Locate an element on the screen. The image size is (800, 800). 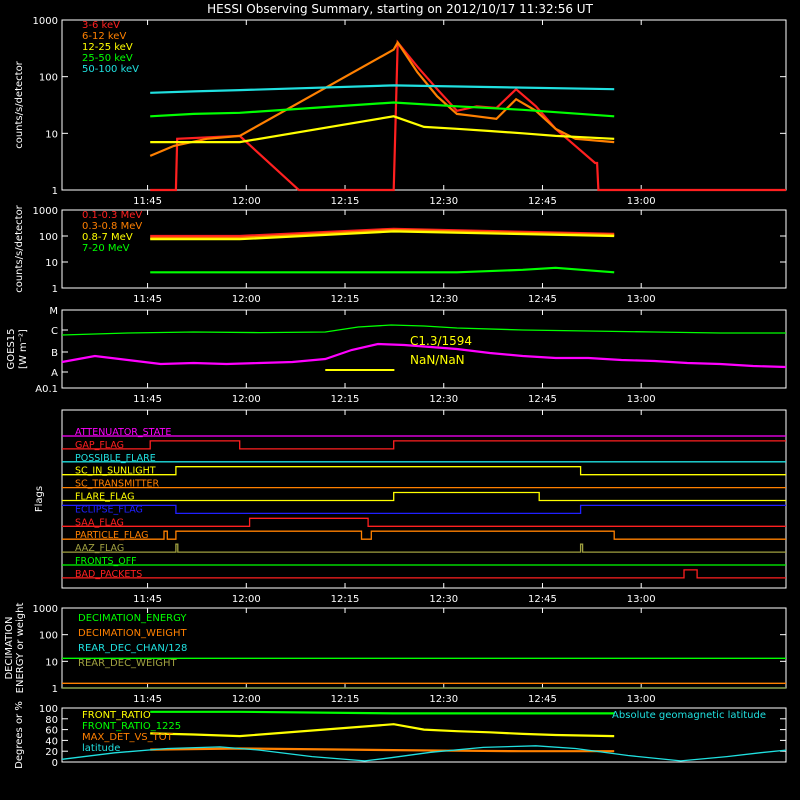
legend-entry: FRONT_RATIO_1225 is located at coordinates (131, 726).